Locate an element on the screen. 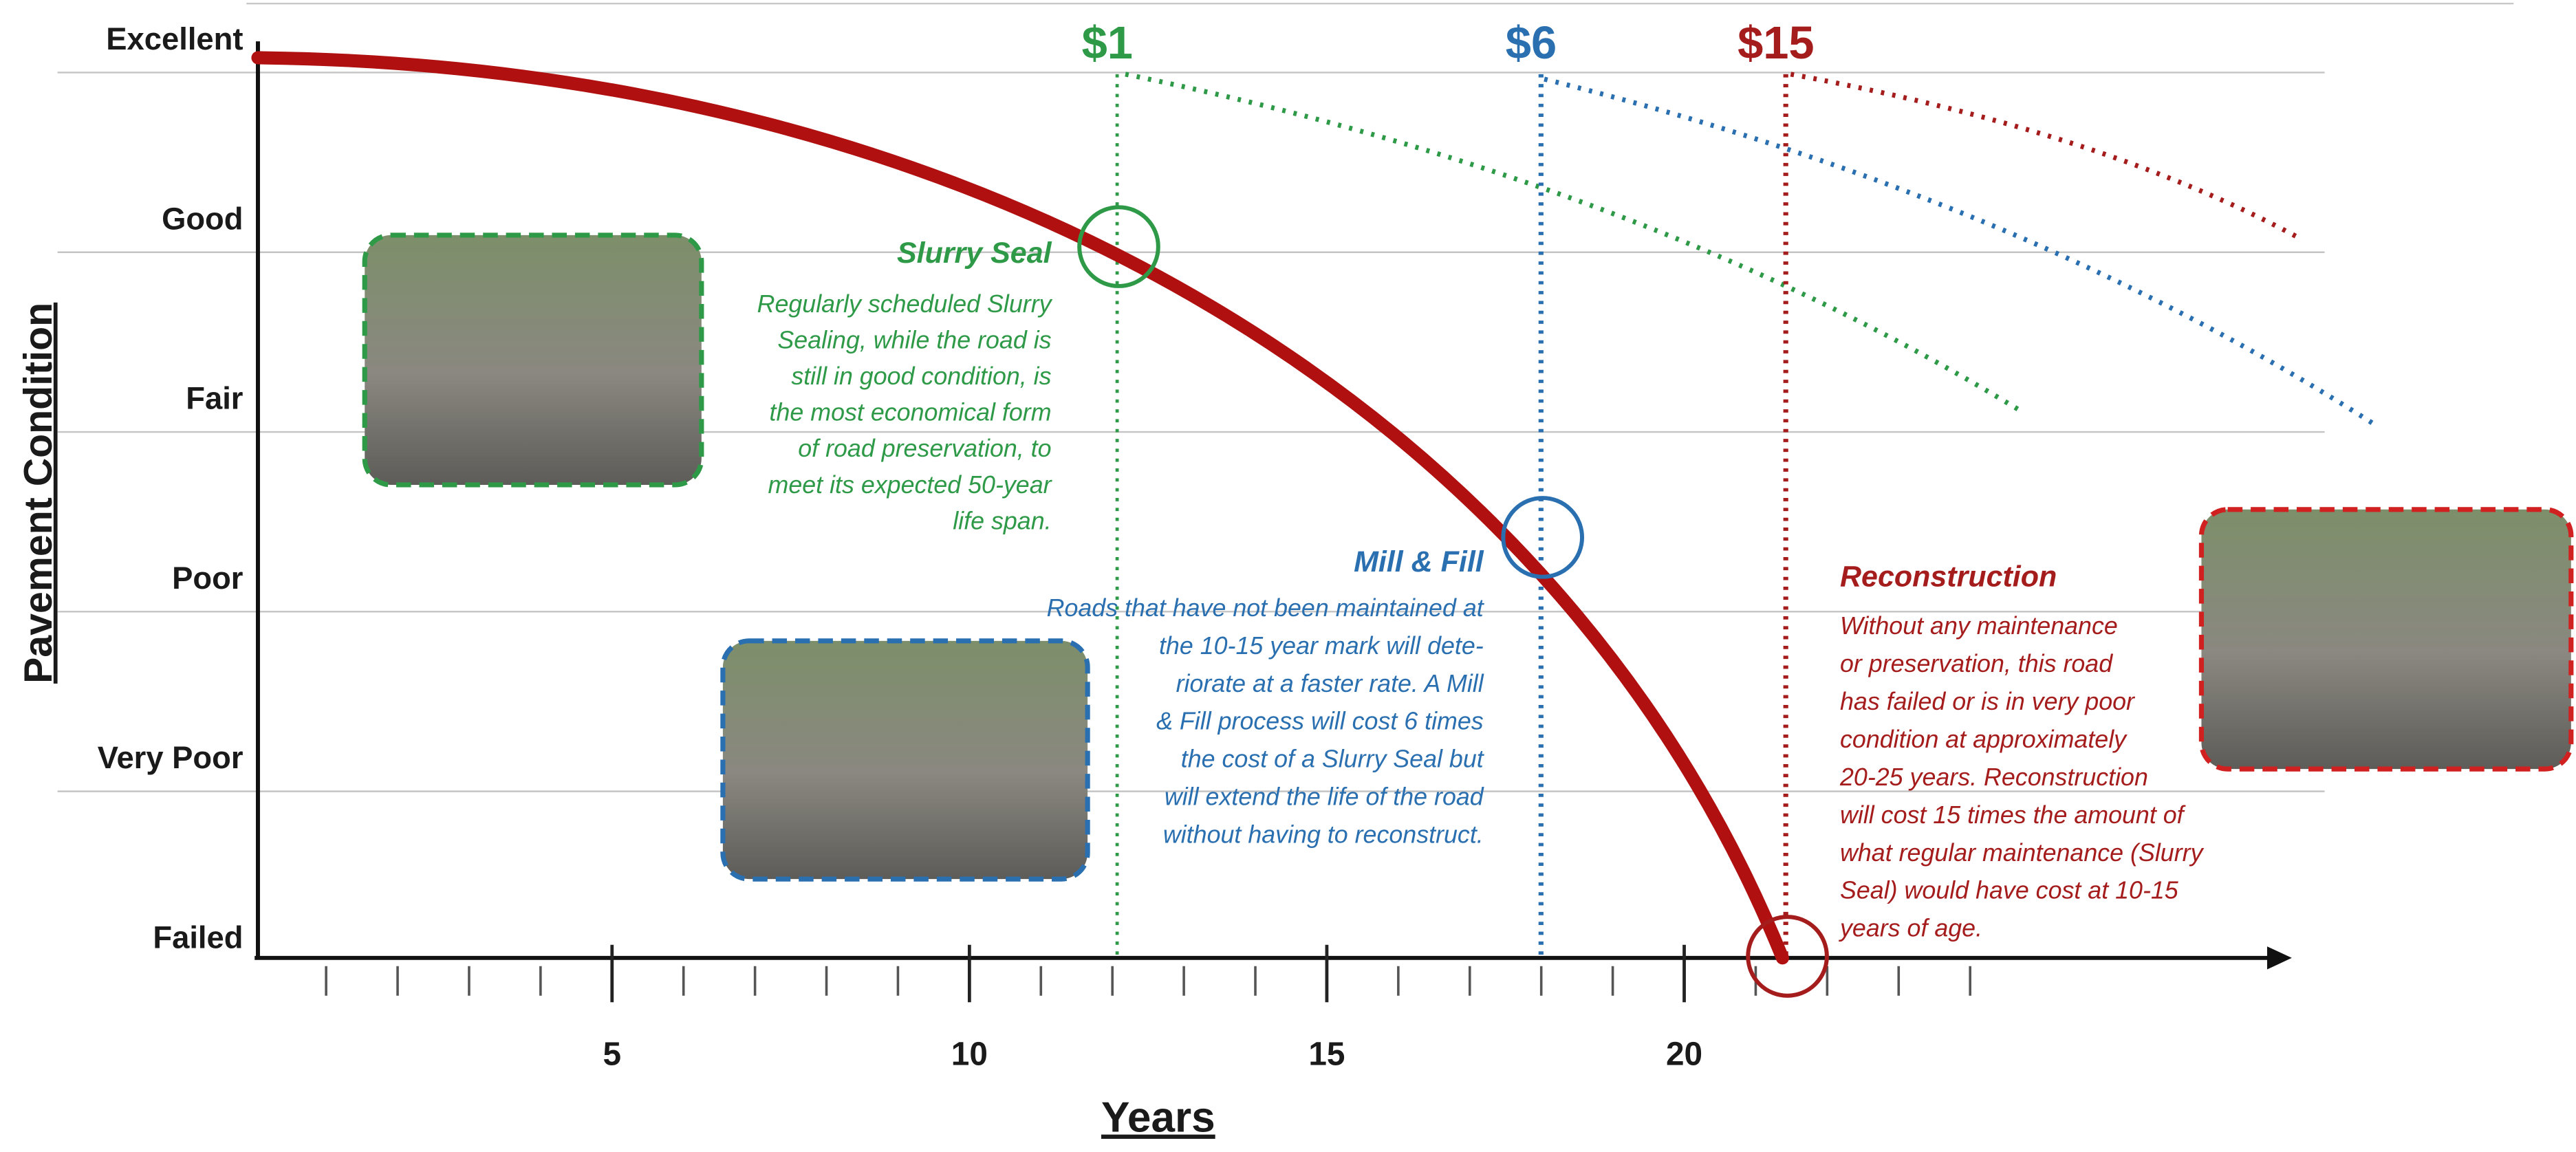  cost-label: $1 is located at coordinates (1107, 43).